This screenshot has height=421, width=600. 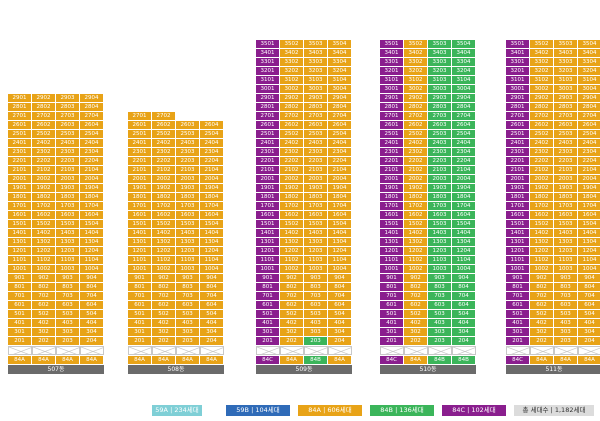 What do you see at coordinates (292, 188) in the screenshot?
I see `unit-509-1902: 1902` at bounding box center [292, 188].